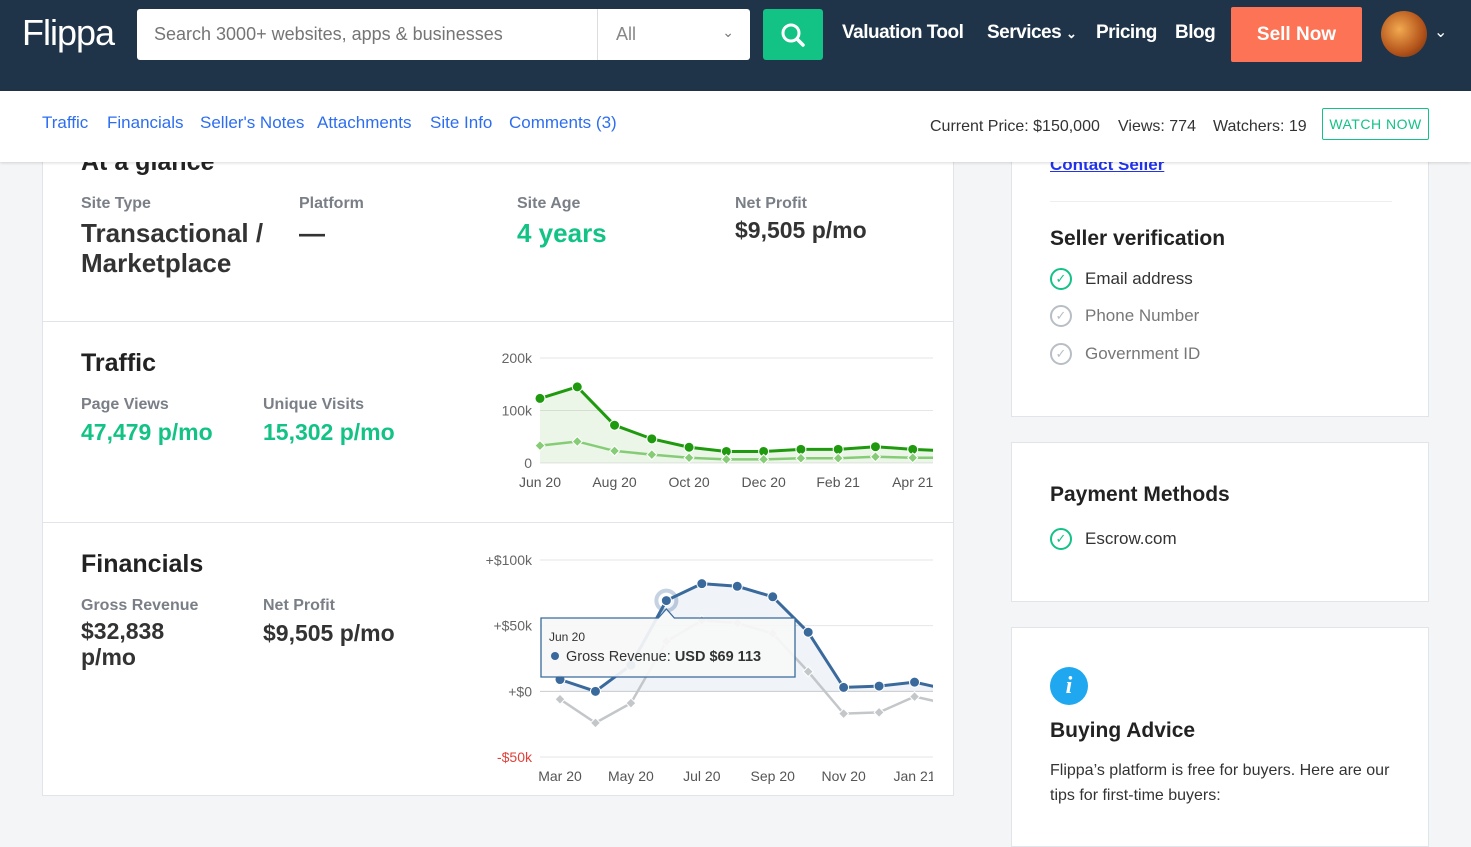  What do you see at coordinates (736, 450) in the screenshot?
I see `series-line-unique-visits` at bounding box center [736, 450].